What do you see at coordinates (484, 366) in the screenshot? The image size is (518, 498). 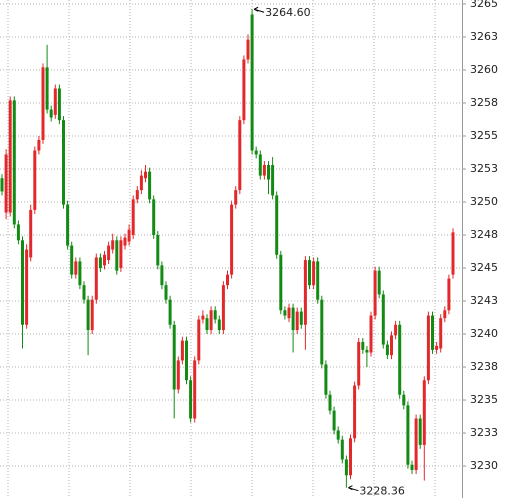 I see `y-tick-label: 3238` at bounding box center [484, 366].